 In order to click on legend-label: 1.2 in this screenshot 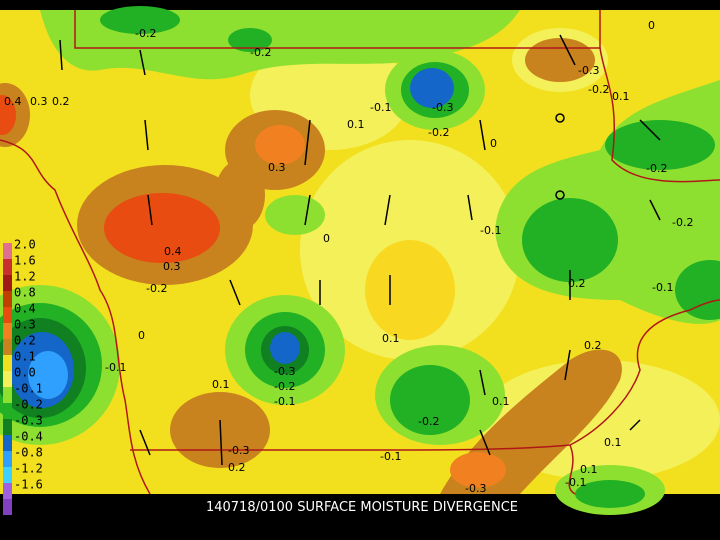, I will do `click(25, 277)`.